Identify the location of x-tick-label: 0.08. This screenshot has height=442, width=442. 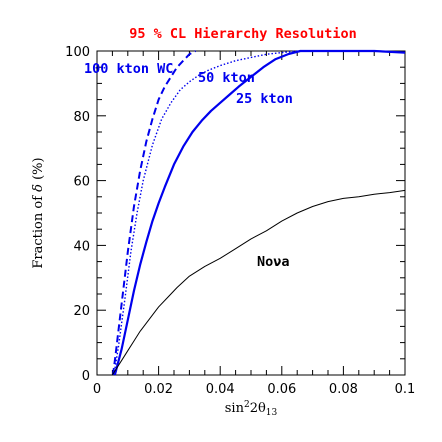
(343, 389).